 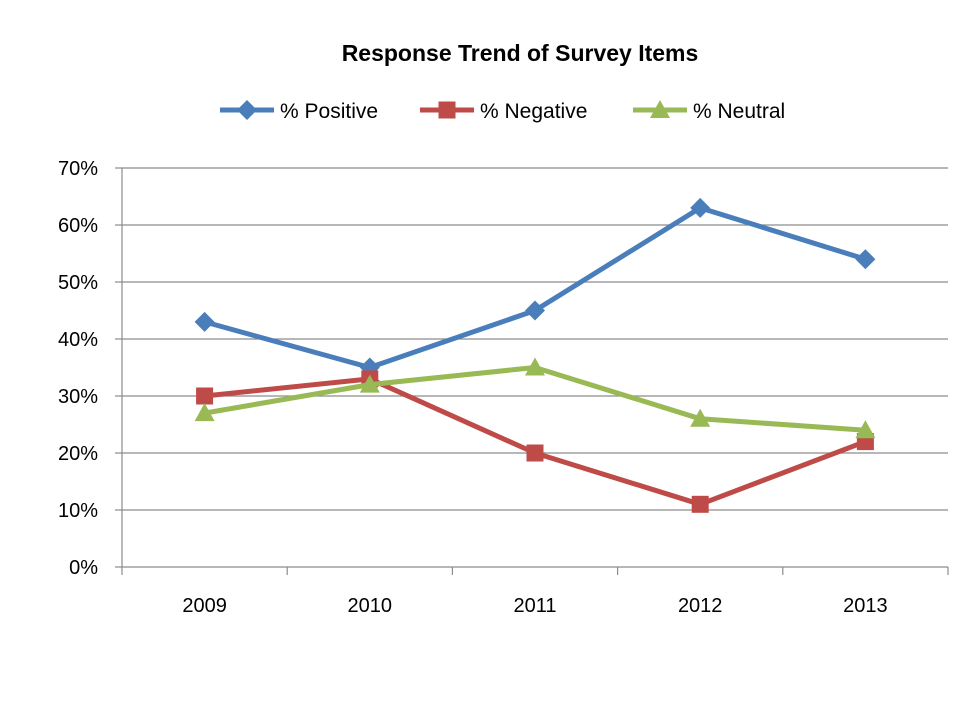 I want to click on series-line, so click(x=535, y=399).